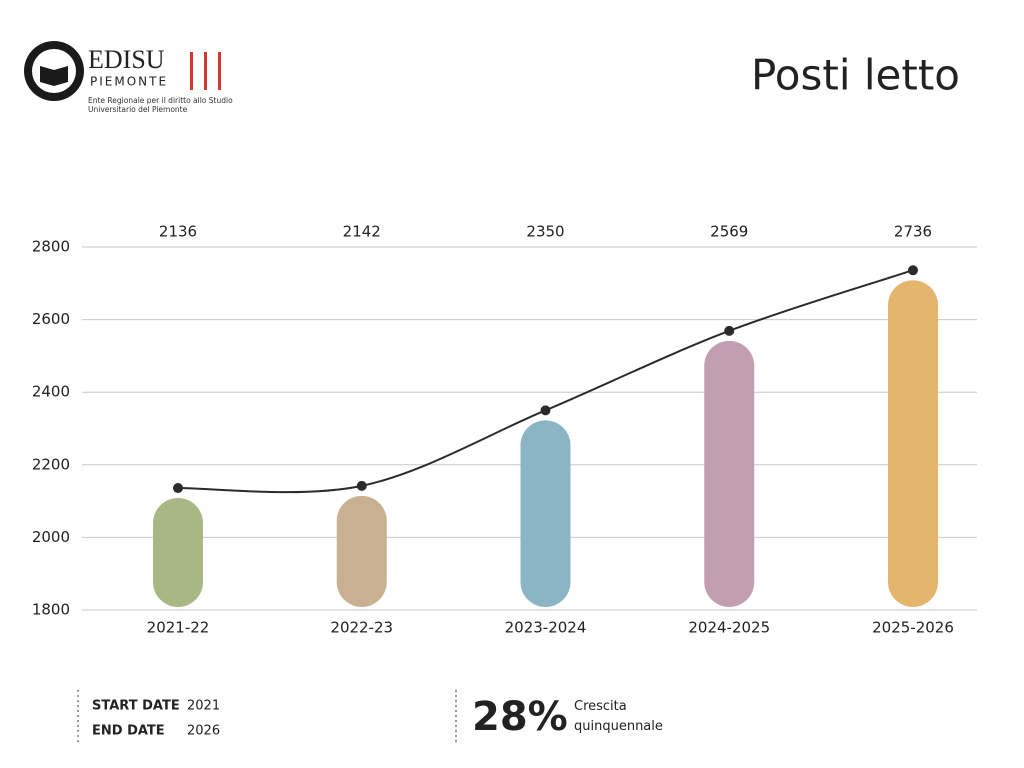 The height and width of the screenshot is (768, 1024). I want to click on y-tick-label: 2800, so click(51, 247).